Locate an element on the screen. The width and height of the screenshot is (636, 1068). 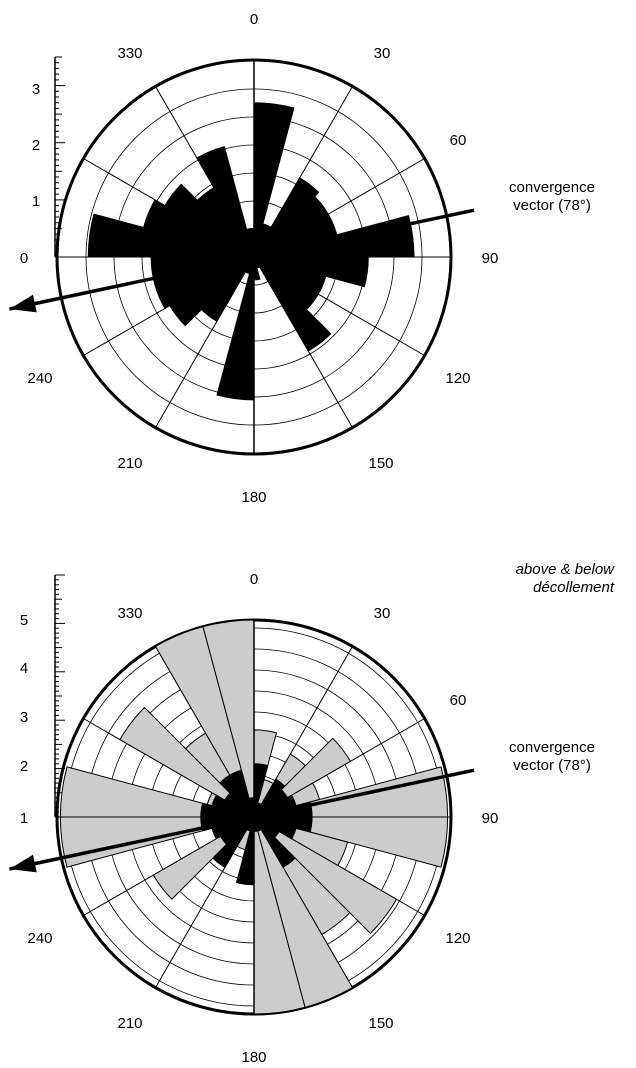
subtitle-line1: above & below is located at coordinates (566, 569).